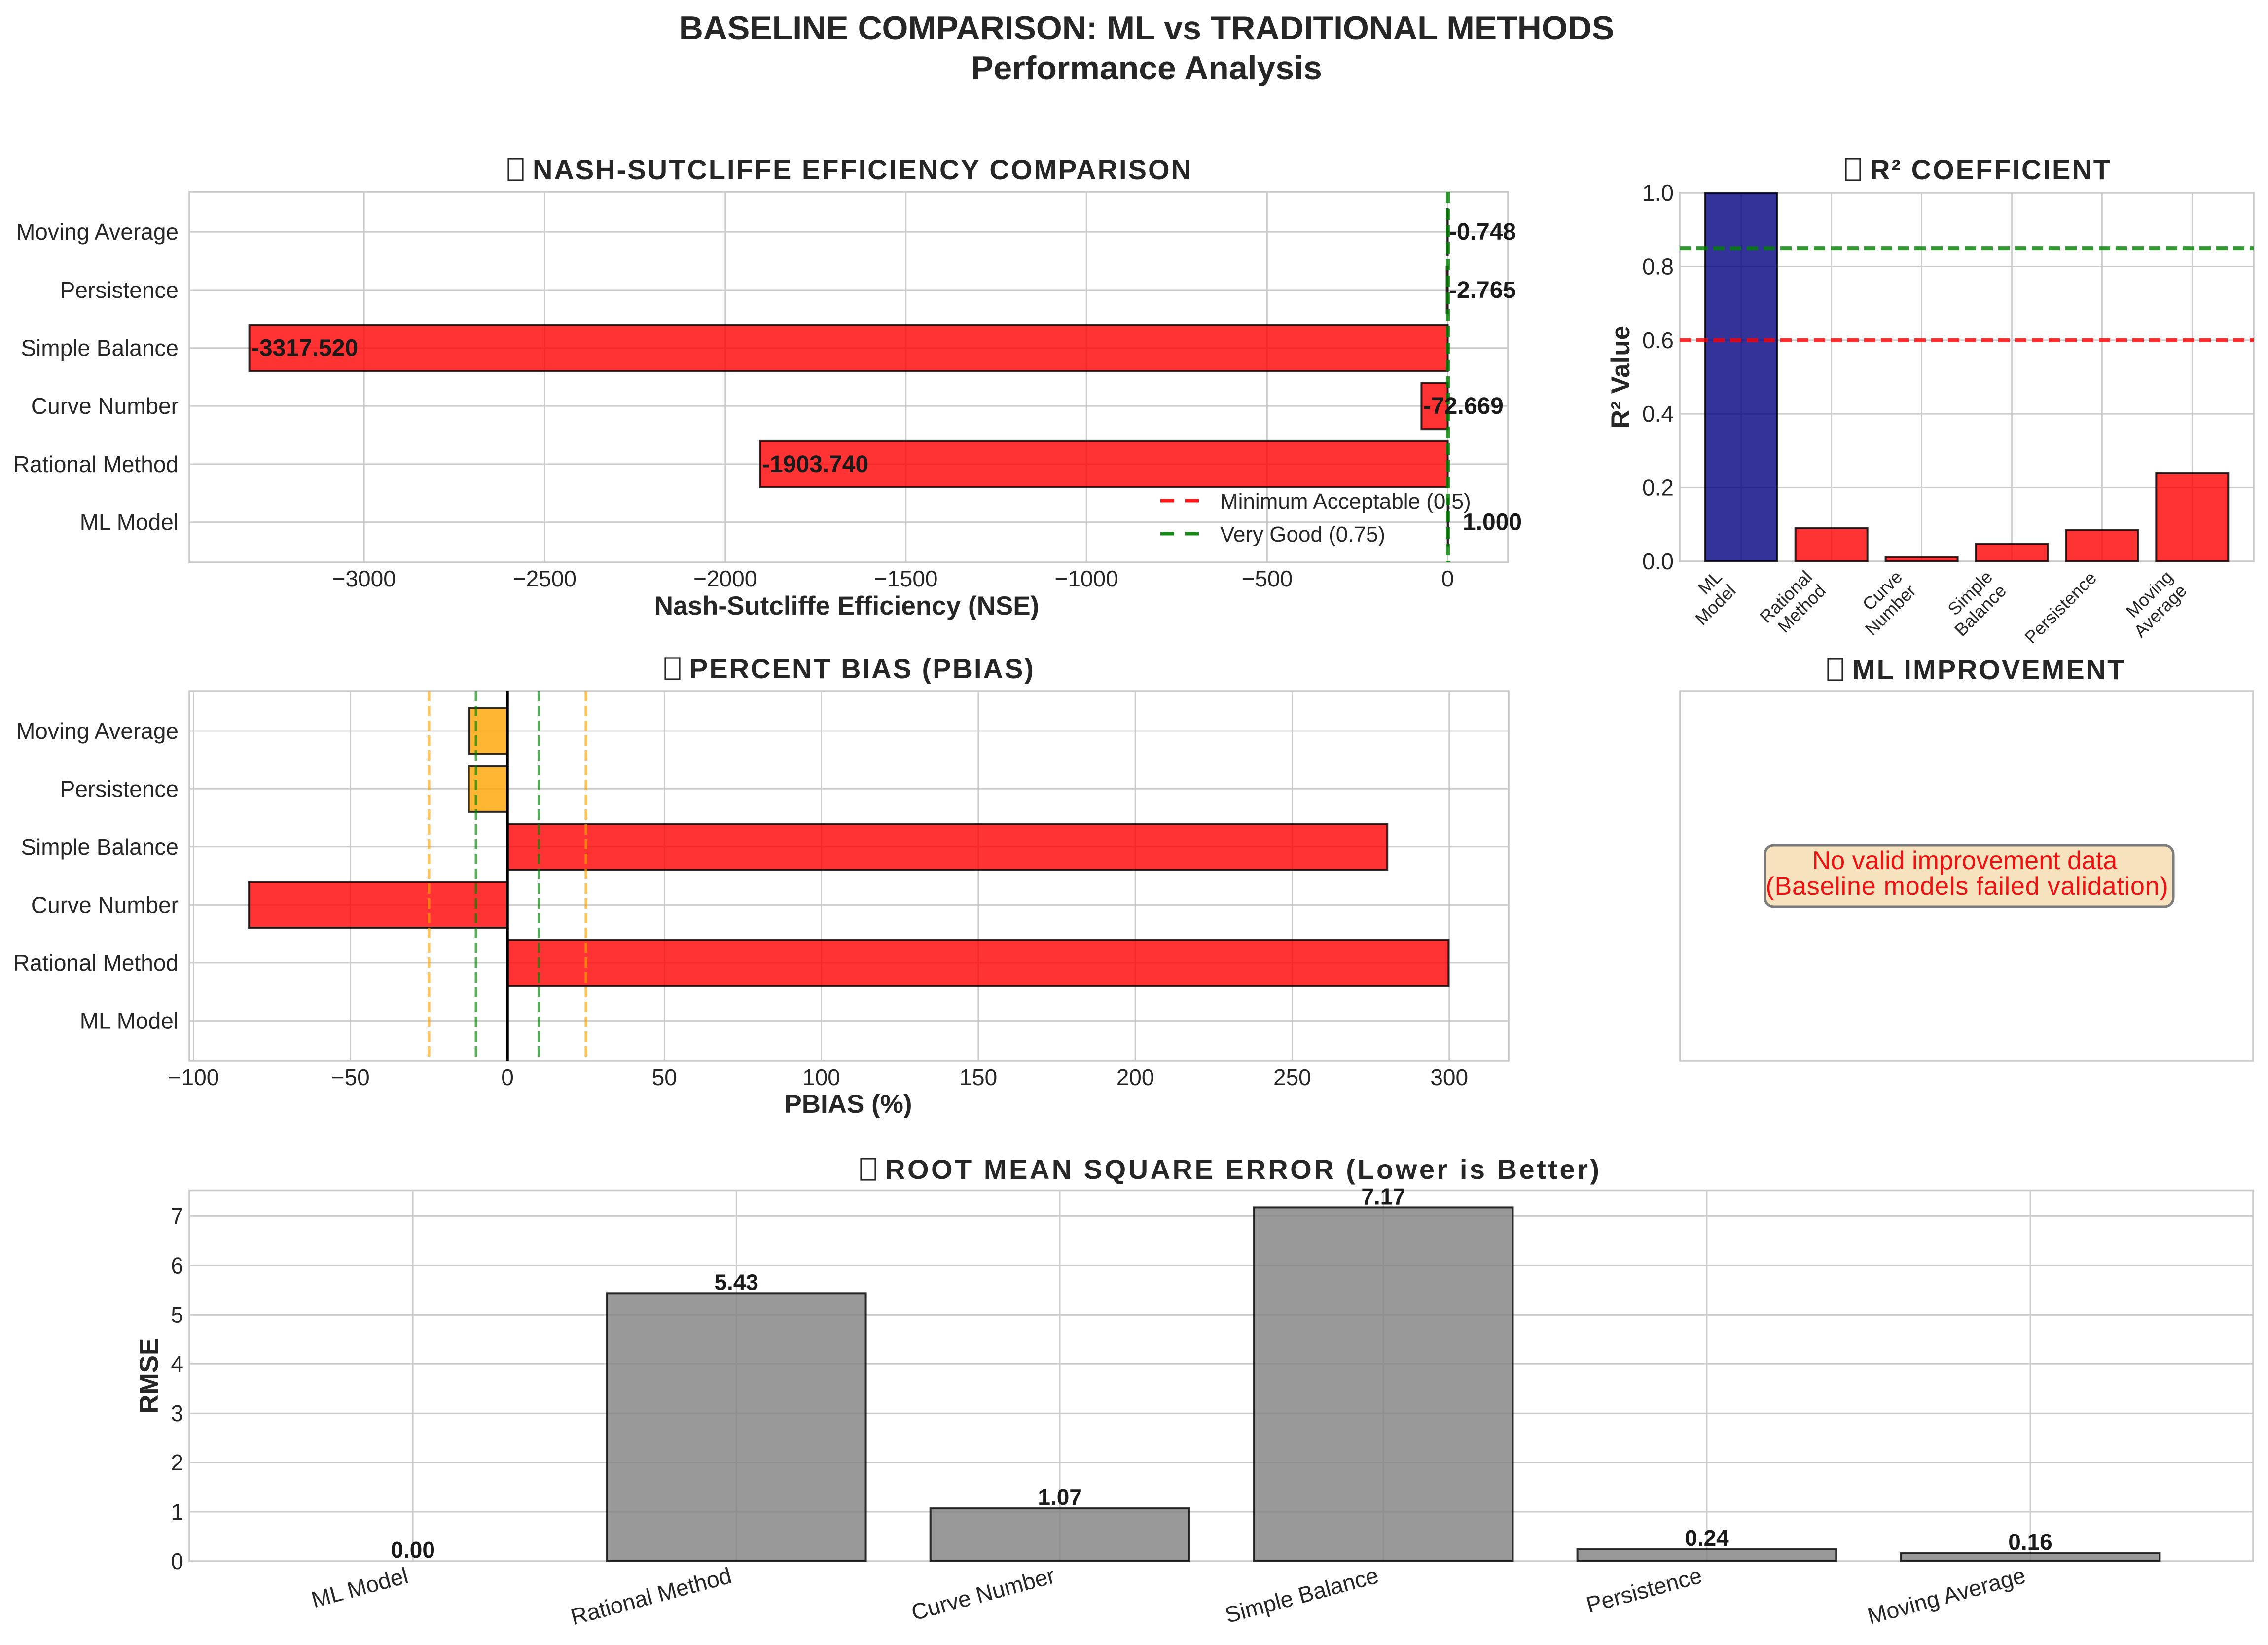 The height and width of the screenshot is (1645, 2268). What do you see at coordinates (725, 578) in the screenshot?
I see `svg-text: −2000` at bounding box center [725, 578].